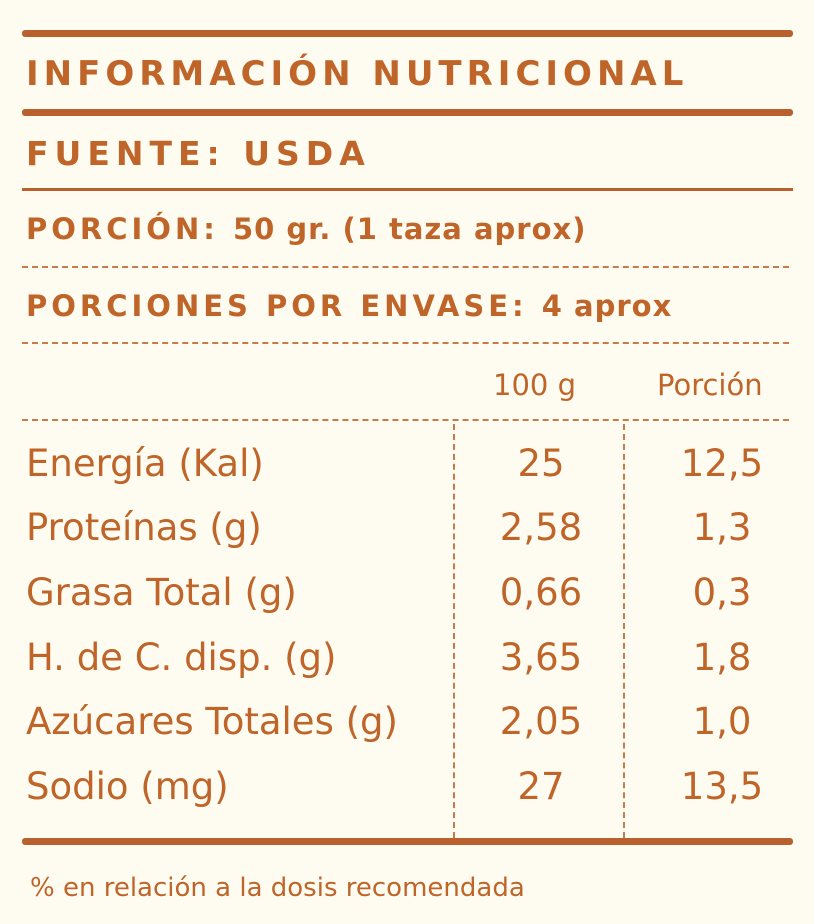  Describe the element at coordinates (722, 657) in the screenshot. I see `value-per-portion: 1,8` at that location.